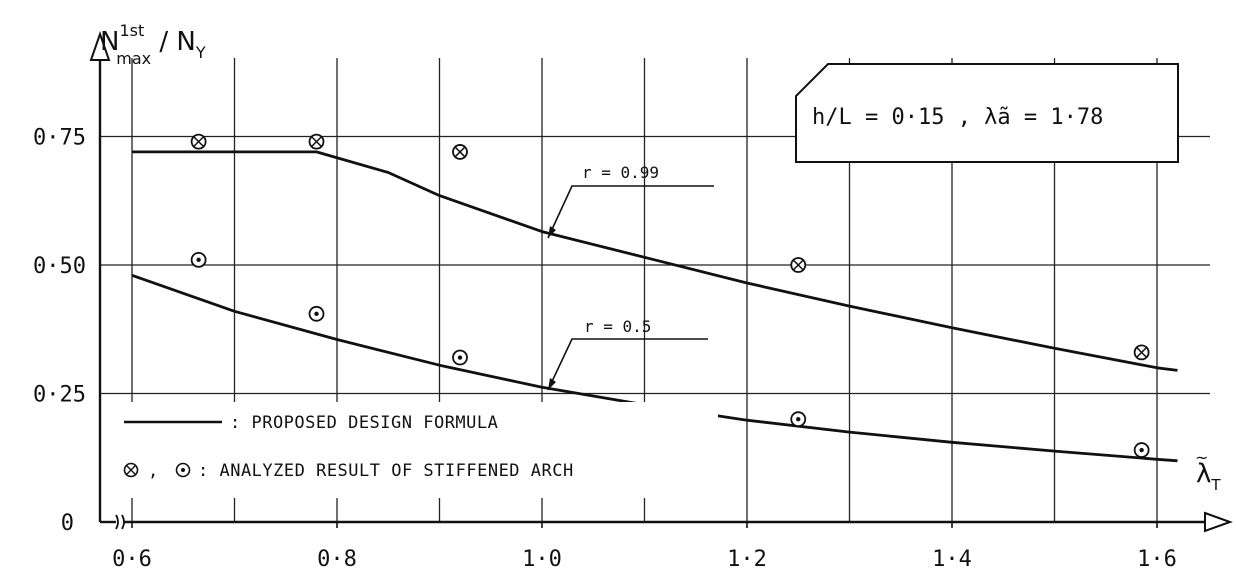 The image size is (1236, 576). Describe the element at coordinates (1218, 522) in the screenshot. I see `x-axis-arrow-icon` at that location.